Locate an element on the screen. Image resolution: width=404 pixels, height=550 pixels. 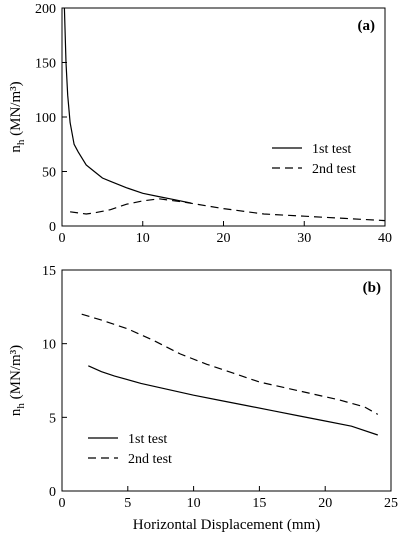
panel-label: (b) is located at coordinates (372, 288).